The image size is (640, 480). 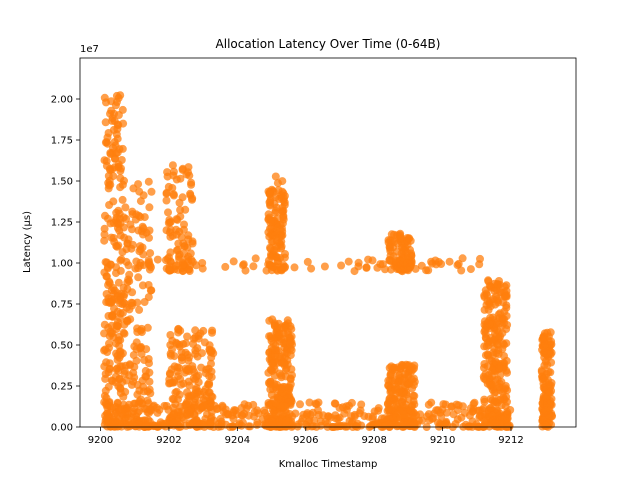 What do you see at coordinates (328, 44) in the screenshot?
I see `chart-title: Allocation Latency Over Time (0-64B)` at bounding box center [328, 44].